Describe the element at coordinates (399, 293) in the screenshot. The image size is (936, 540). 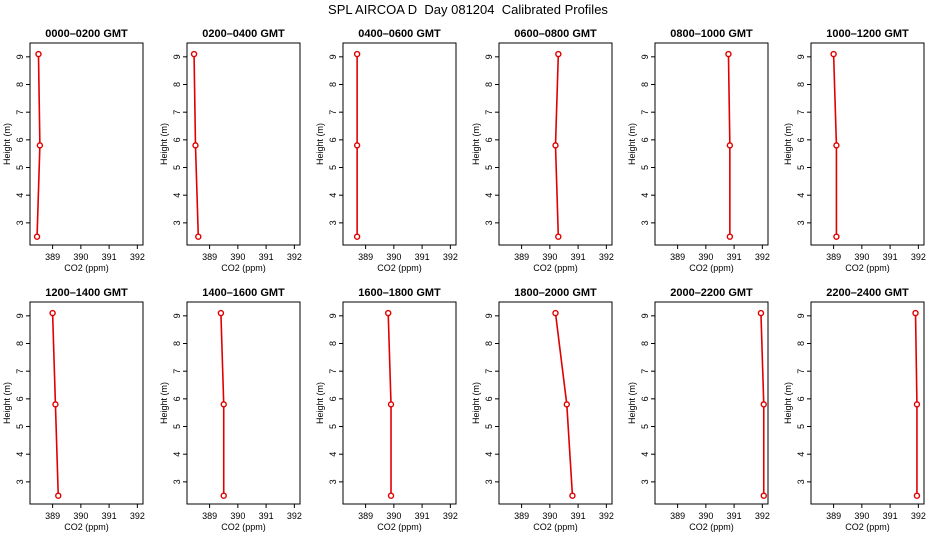
I see `panel-title: 1600–1800 GMT` at that location.